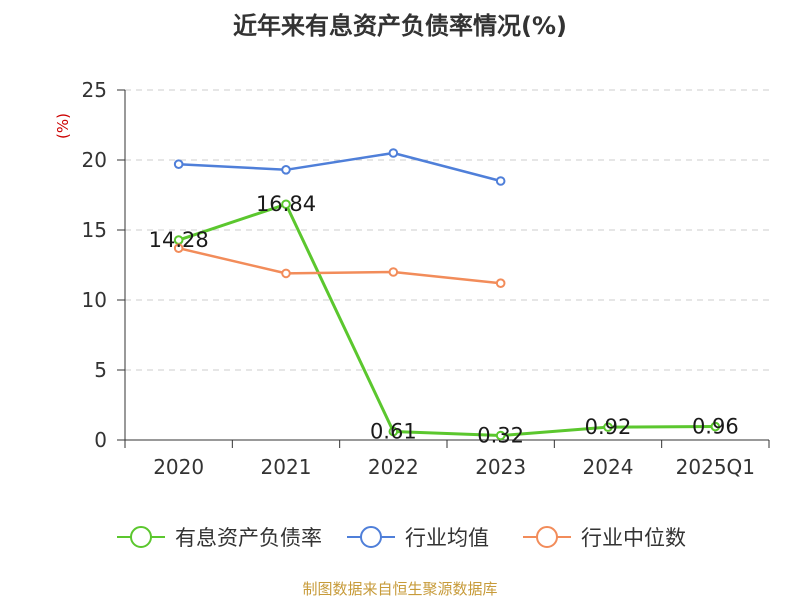 The image size is (800, 604). I want to click on source-note: 制图数据来自恒生聚源数据库, so click(399, 589).